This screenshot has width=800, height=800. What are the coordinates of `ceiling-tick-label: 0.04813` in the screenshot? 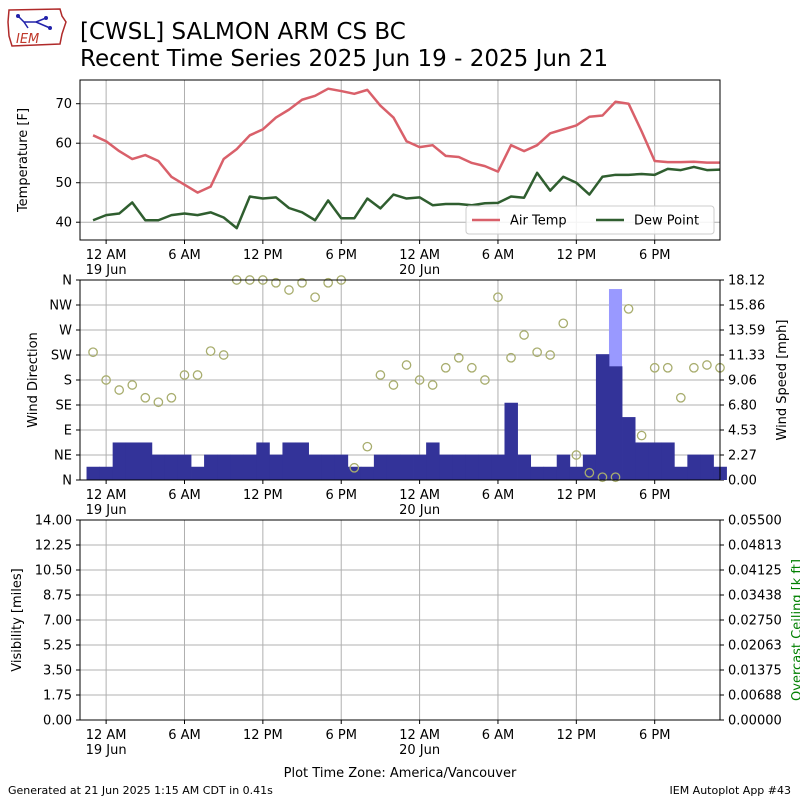 It's located at (755, 546).